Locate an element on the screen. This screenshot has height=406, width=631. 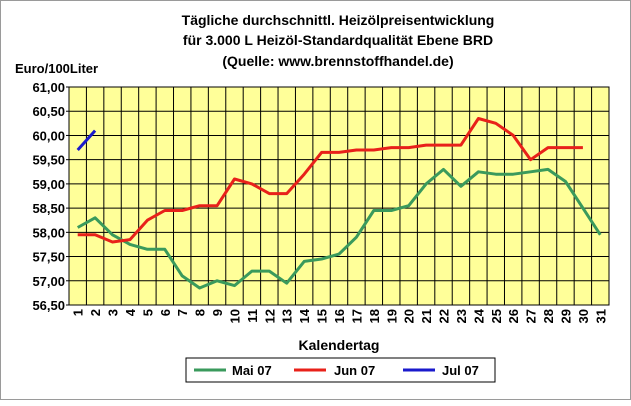
x-tick-label: 10 is located at coordinates (234, 316).